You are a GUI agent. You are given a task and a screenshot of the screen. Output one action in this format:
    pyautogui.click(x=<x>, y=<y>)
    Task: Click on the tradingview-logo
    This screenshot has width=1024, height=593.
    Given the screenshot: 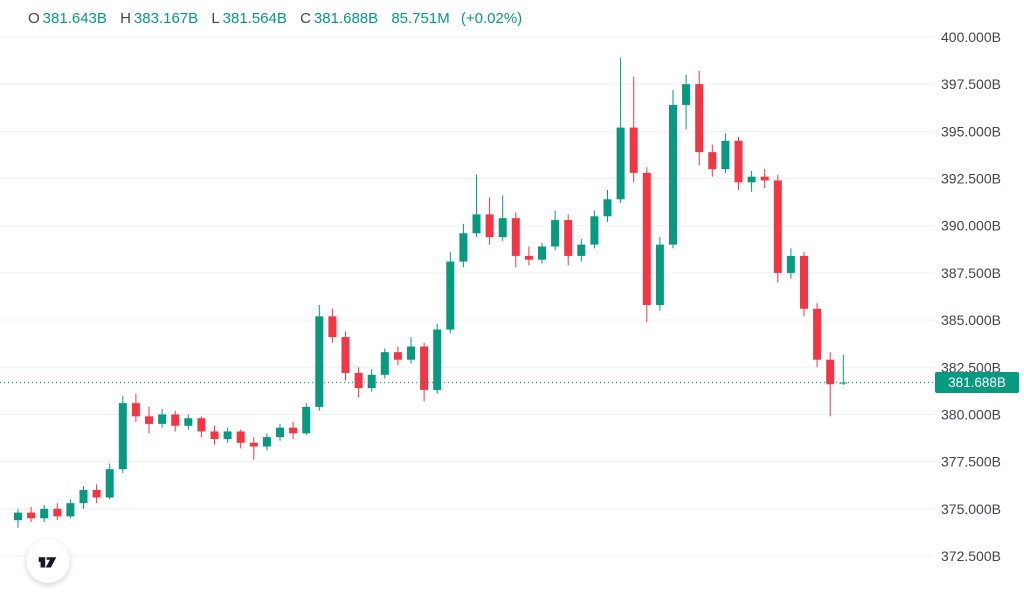 What is the action you would take?
    pyautogui.click(x=48, y=561)
    